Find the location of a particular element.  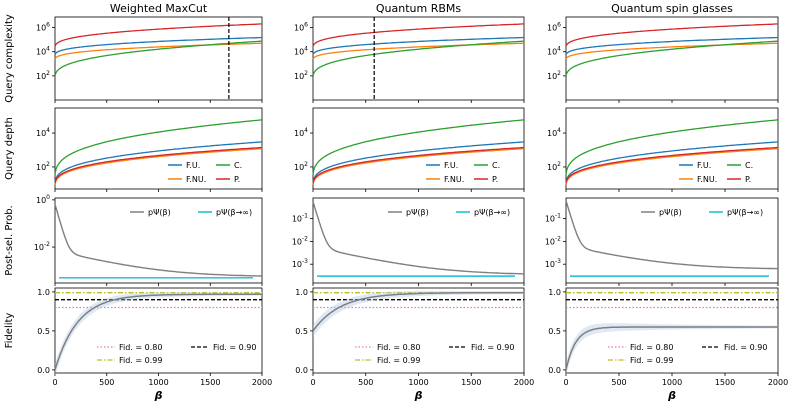

axes-frame-r1-c0 is located at coordinates (158, 148).